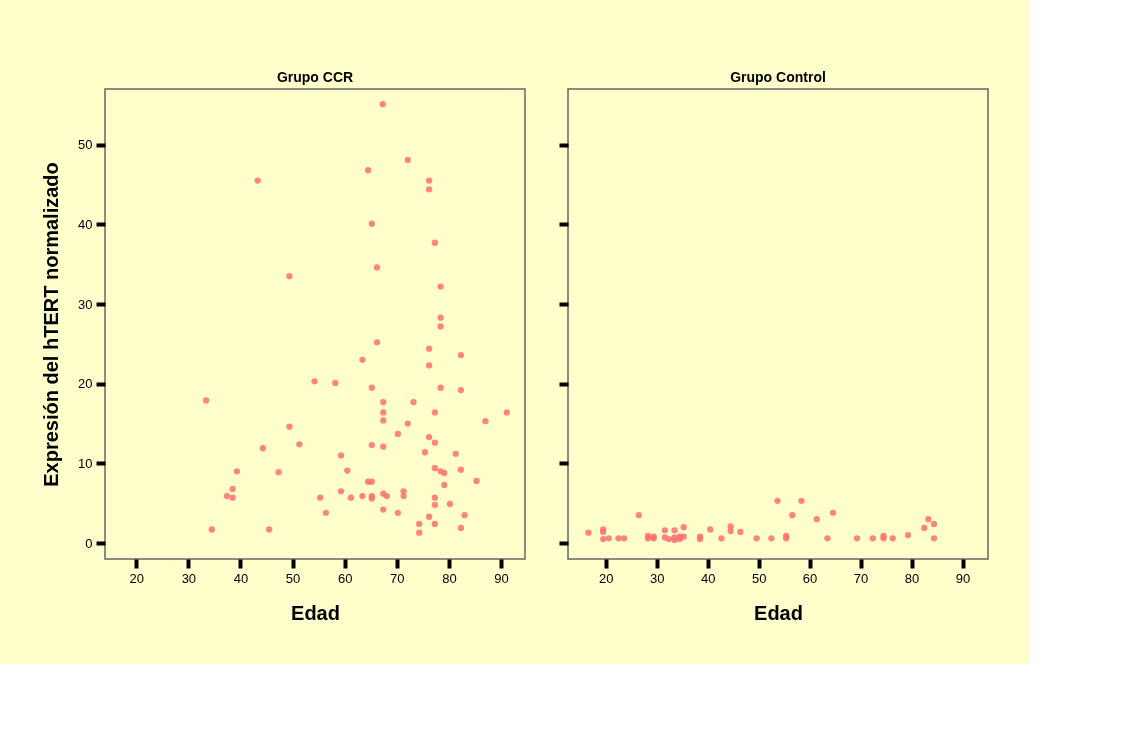 The width and height of the screenshot is (1131, 733). I want to click on y-tick-label: 40, so click(85, 224).